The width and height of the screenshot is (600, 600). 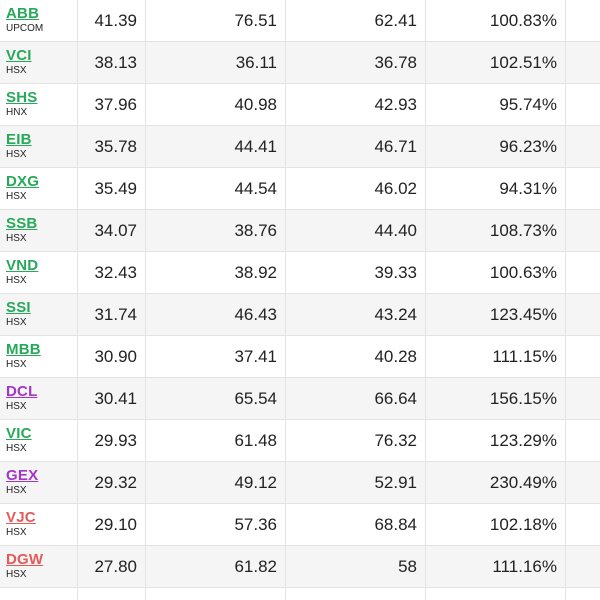 What do you see at coordinates (112, 524) in the screenshot?
I see `value-cell-1: 29.10` at bounding box center [112, 524].